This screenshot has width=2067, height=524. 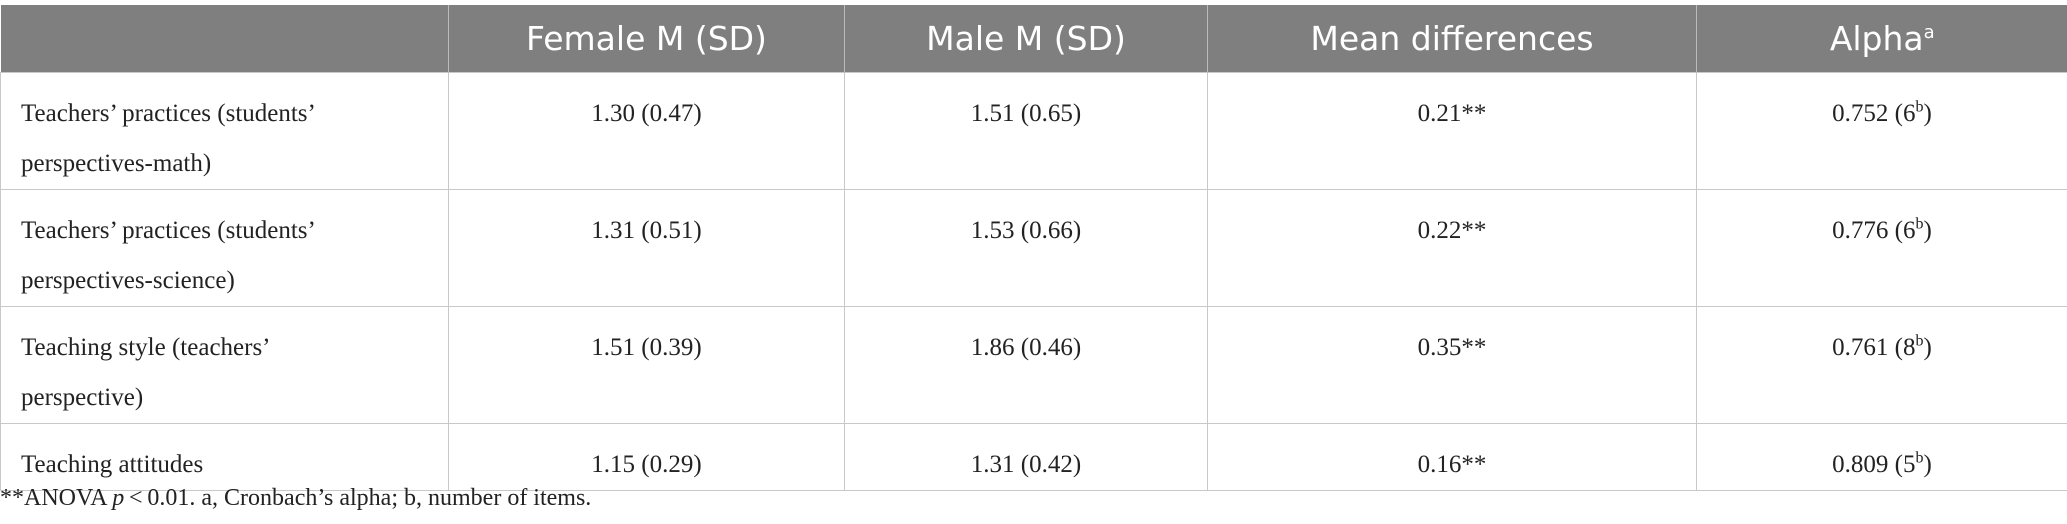 I want to click on footnote-italic: p, so click(x=118, y=498).